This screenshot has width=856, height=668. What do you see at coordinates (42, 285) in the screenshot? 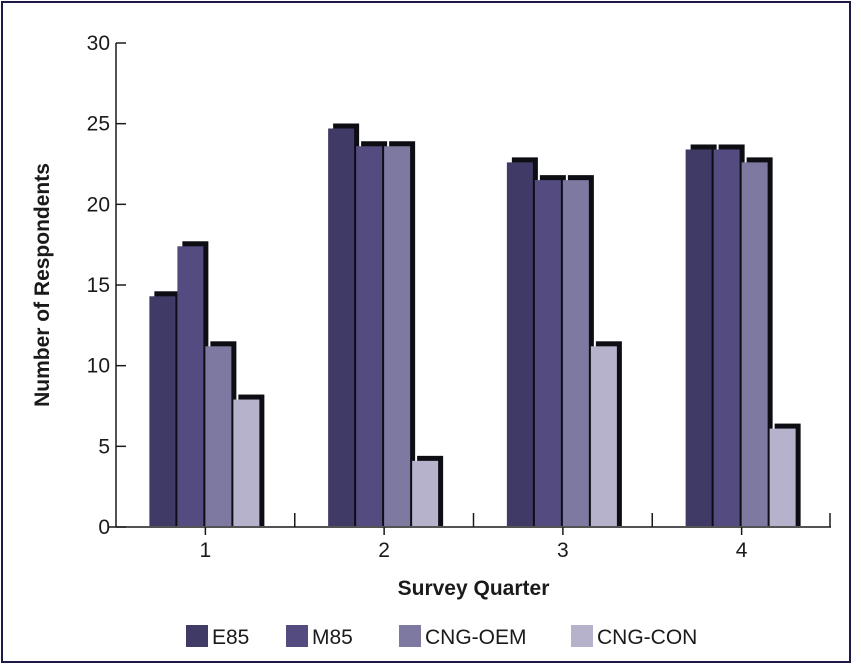
I see `y-axis-title: Number of Respondents` at bounding box center [42, 285].